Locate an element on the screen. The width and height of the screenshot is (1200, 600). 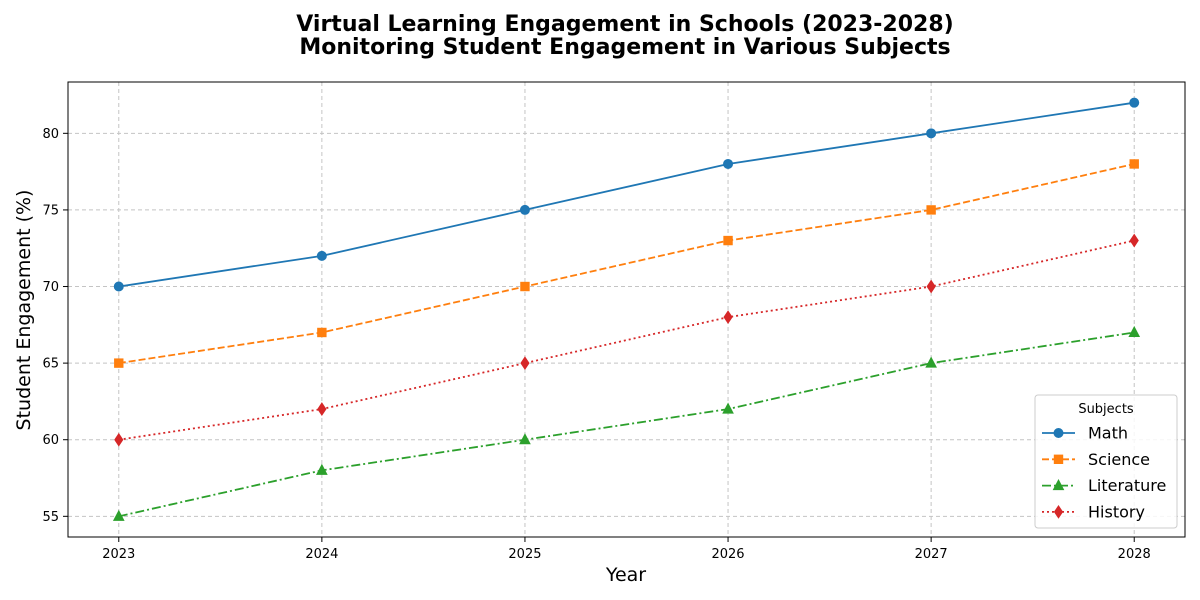
legend-item-math: Math is located at coordinates (1085, 433).